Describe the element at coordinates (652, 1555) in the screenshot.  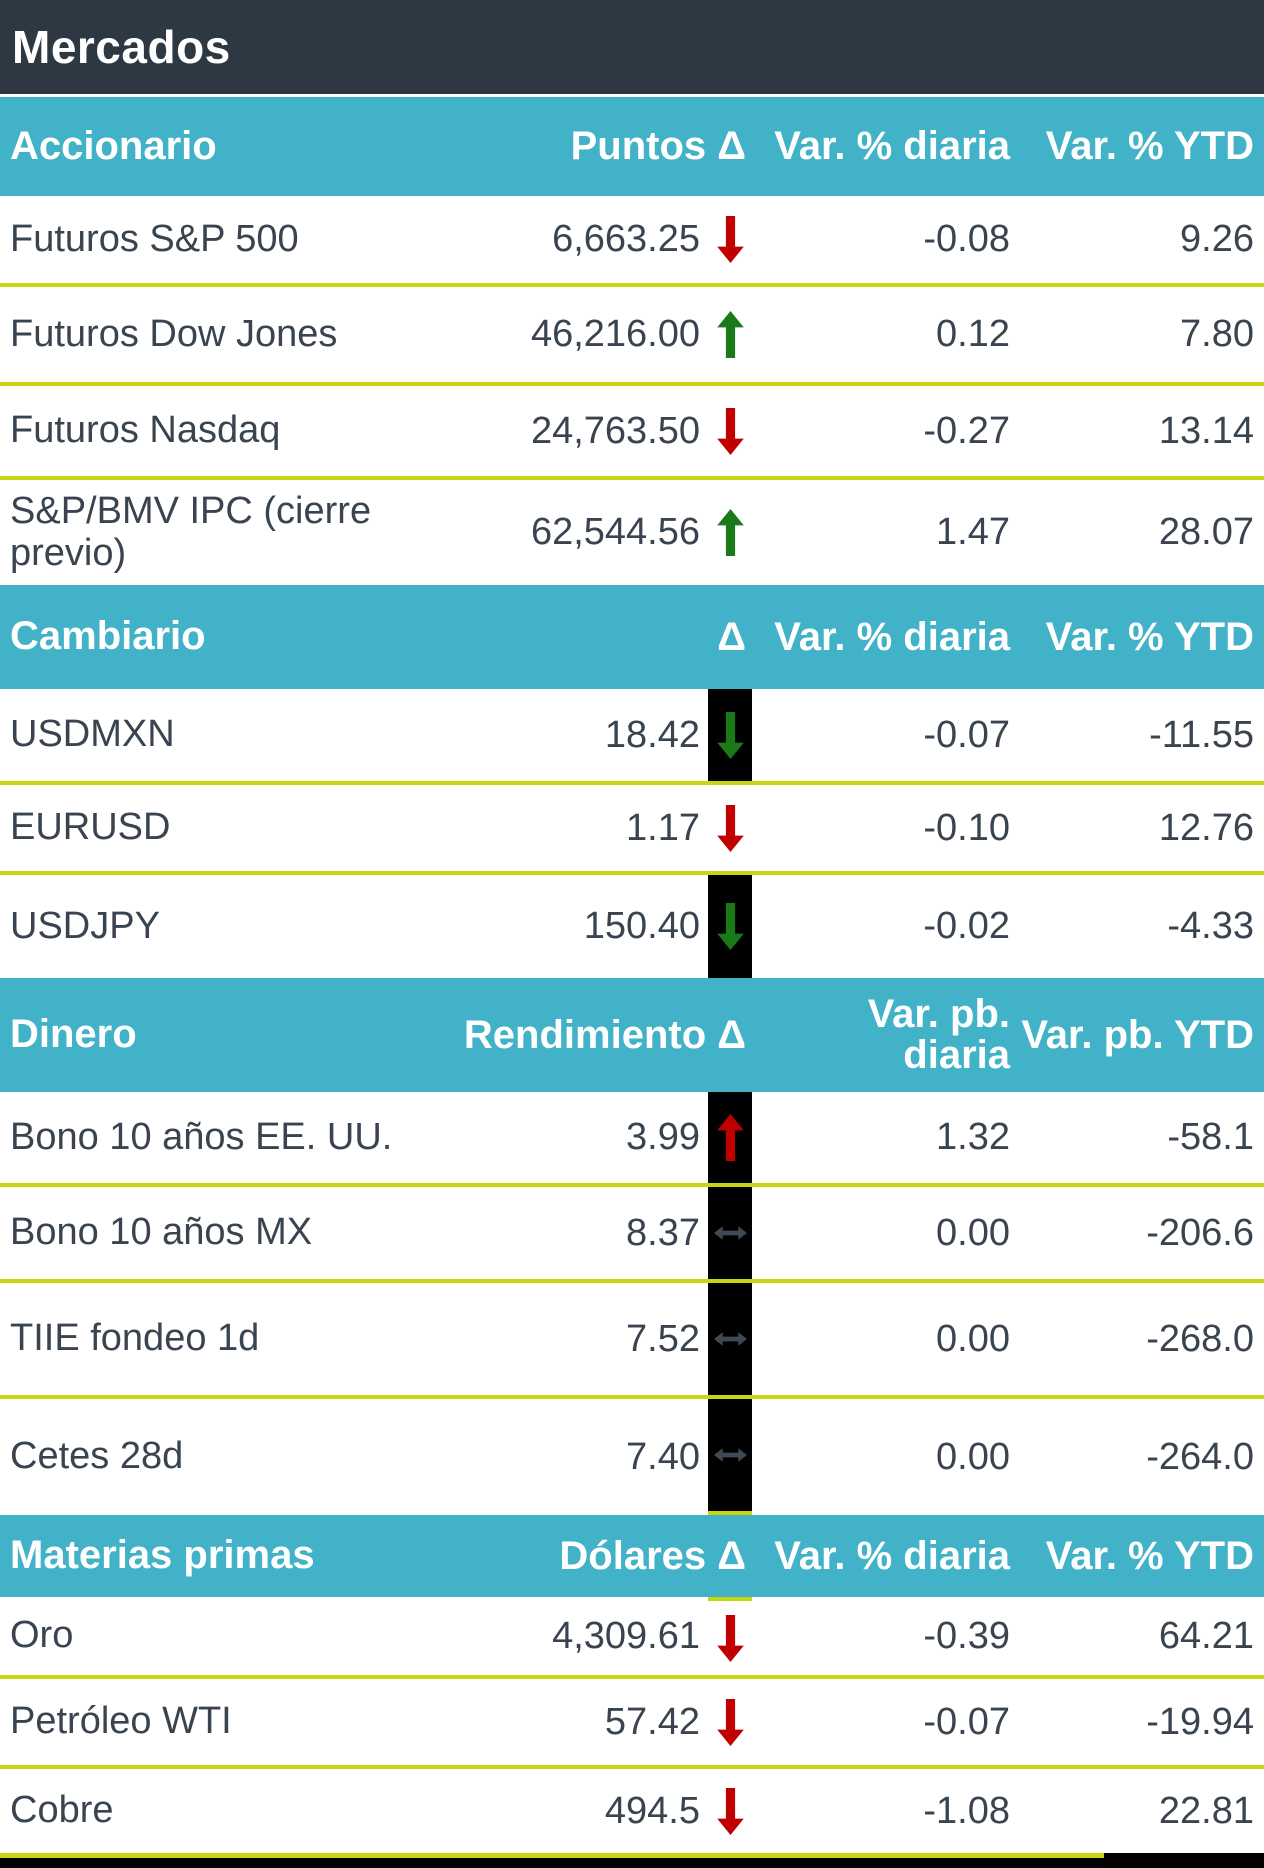
I see `column-header-value: Dólares Δ` at that location.